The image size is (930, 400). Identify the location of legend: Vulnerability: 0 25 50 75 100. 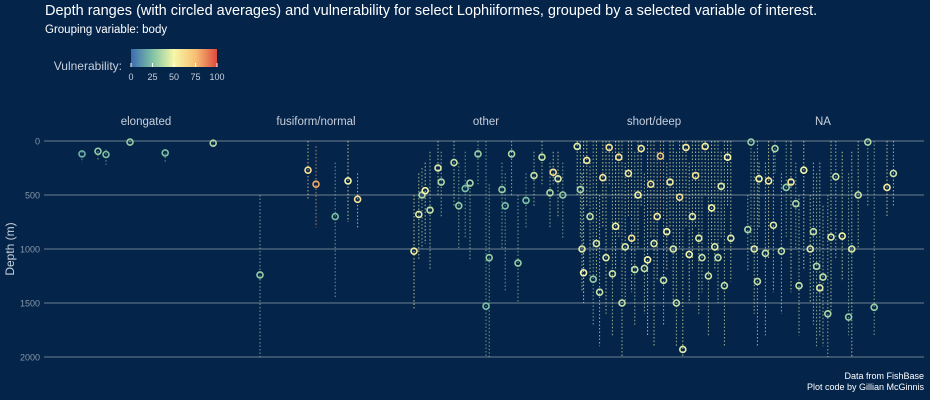
(139, 65).